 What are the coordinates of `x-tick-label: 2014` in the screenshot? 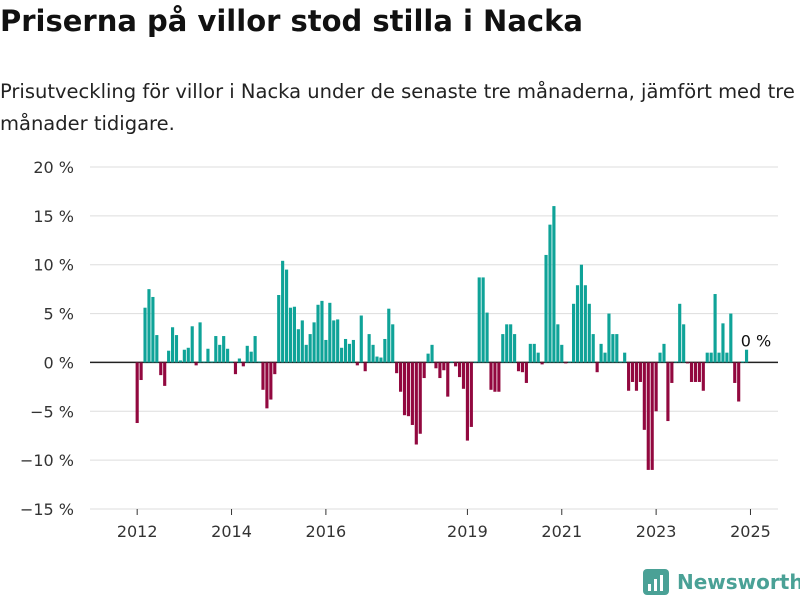 It's located at (231, 531).